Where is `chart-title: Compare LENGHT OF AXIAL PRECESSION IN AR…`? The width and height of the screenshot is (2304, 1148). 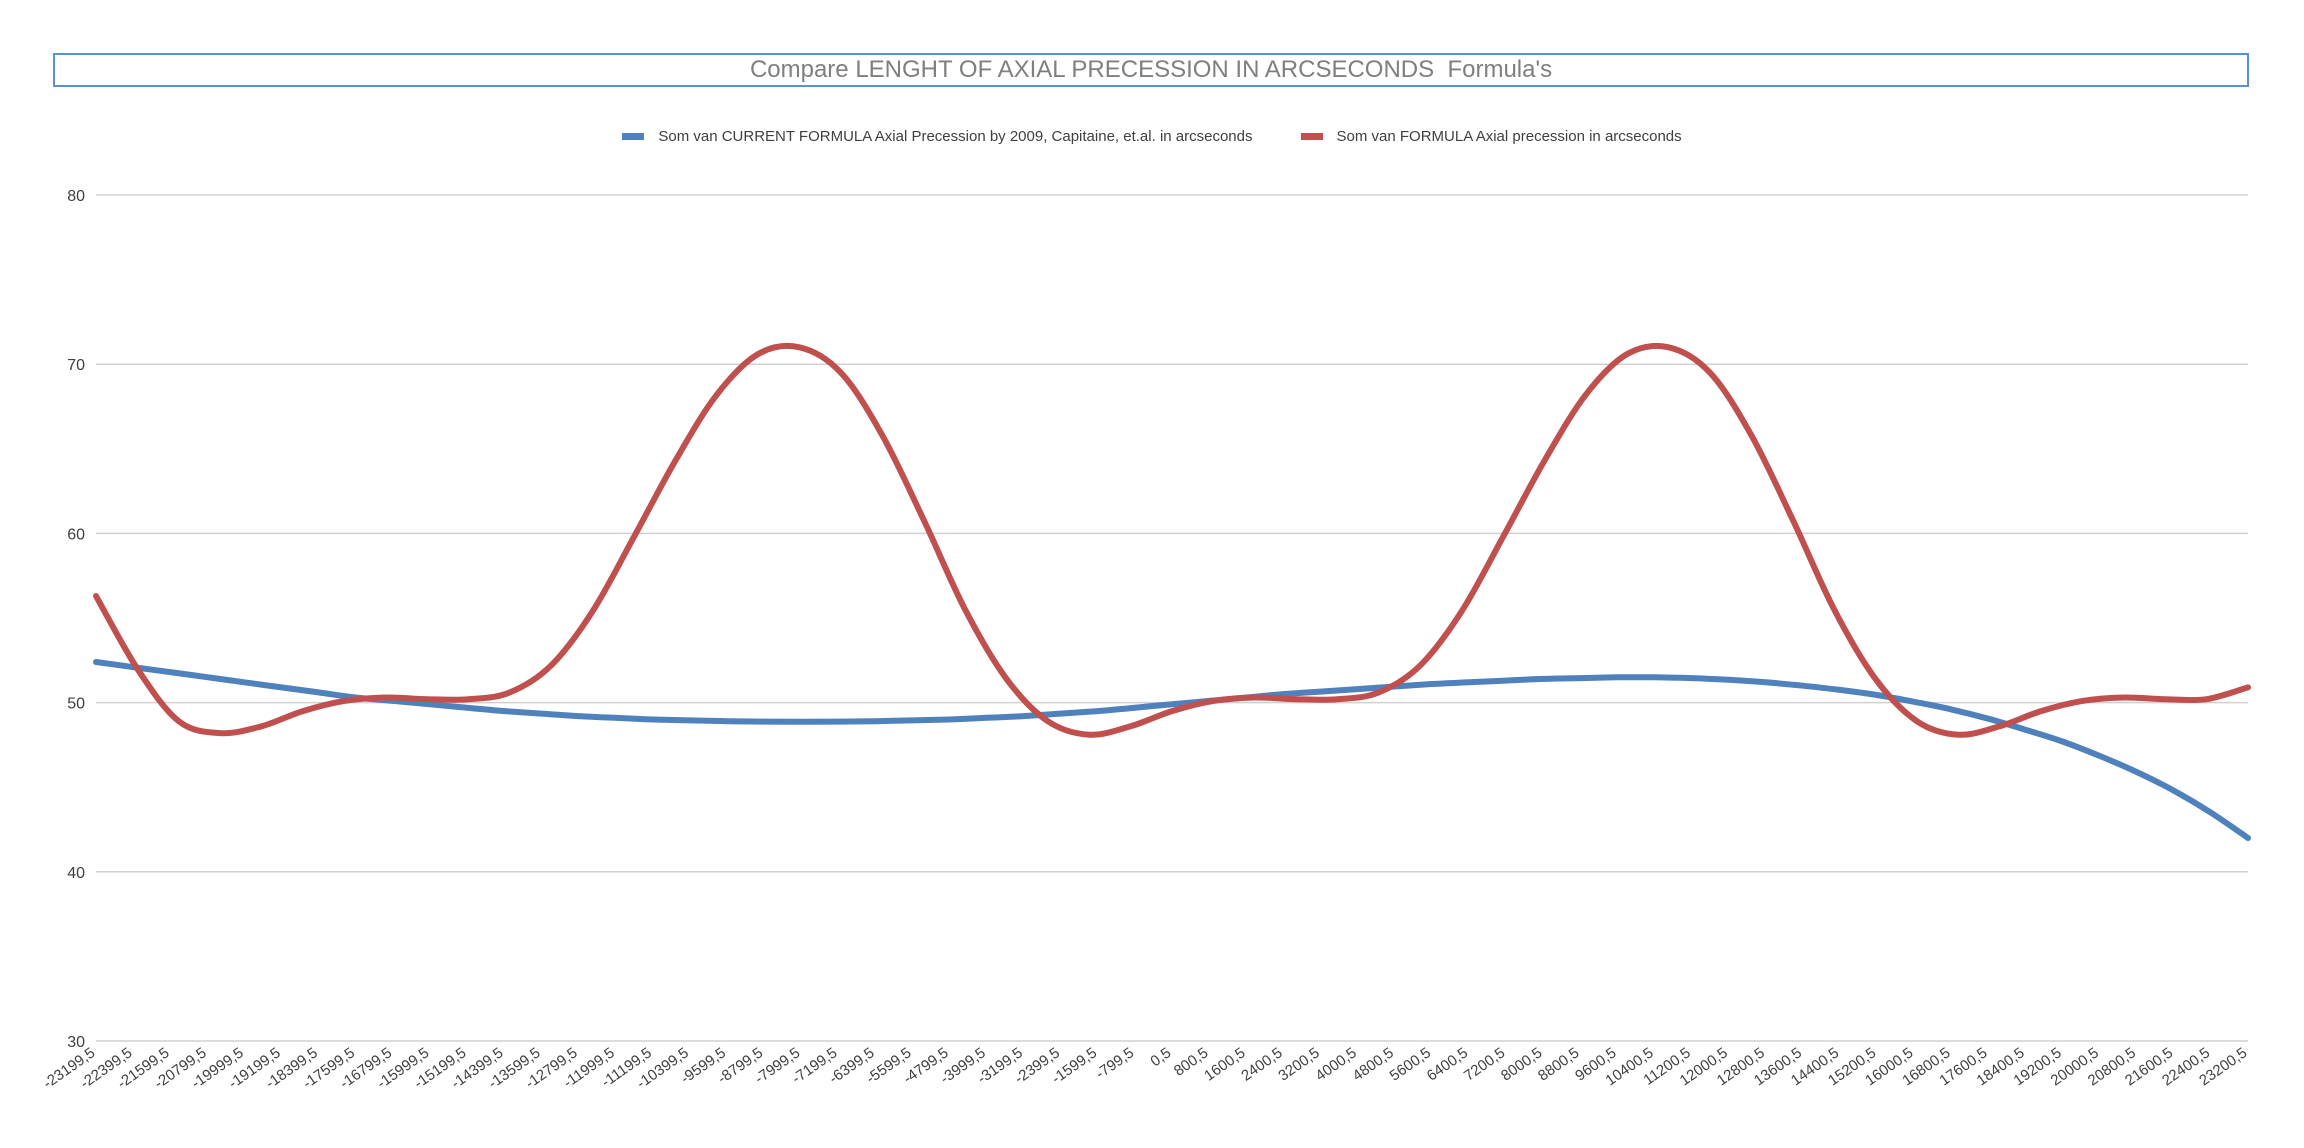
chart-title: Compare LENGHT OF AXIAL PRECESSION IN AR… is located at coordinates (1151, 70).